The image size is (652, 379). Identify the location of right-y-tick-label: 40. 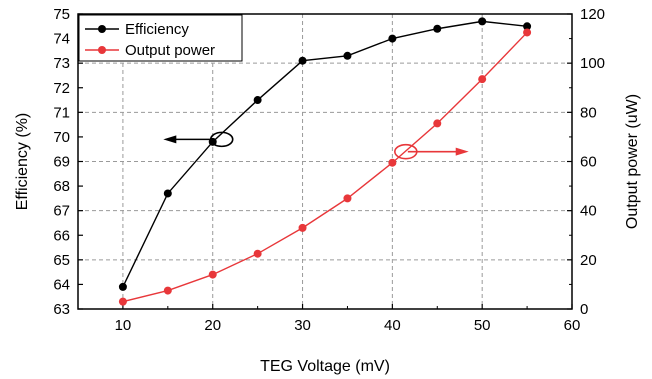
(588, 211).